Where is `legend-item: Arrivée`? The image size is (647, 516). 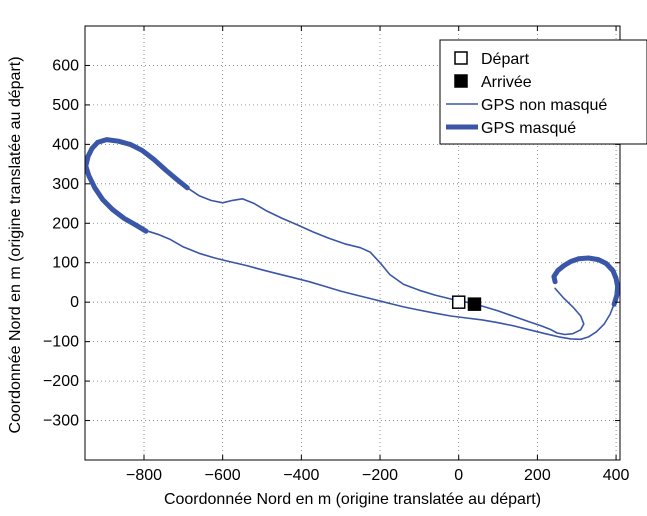
legend-item: Arrivée is located at coordinates (493, 82).